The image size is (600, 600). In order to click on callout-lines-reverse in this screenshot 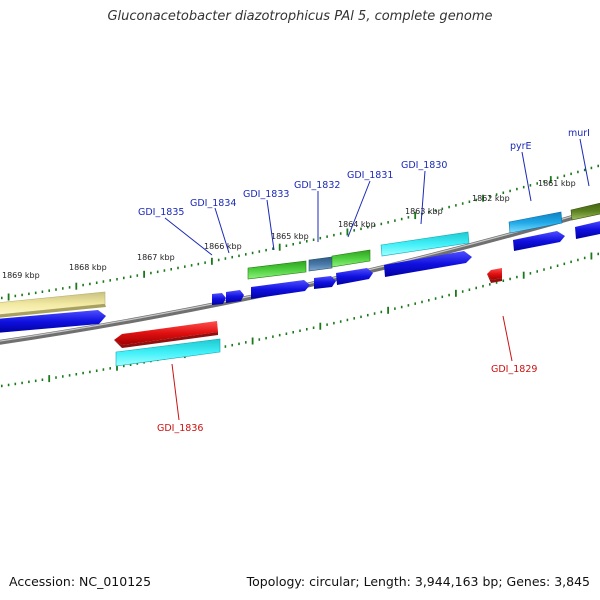, I will do `click(342, 368)`.